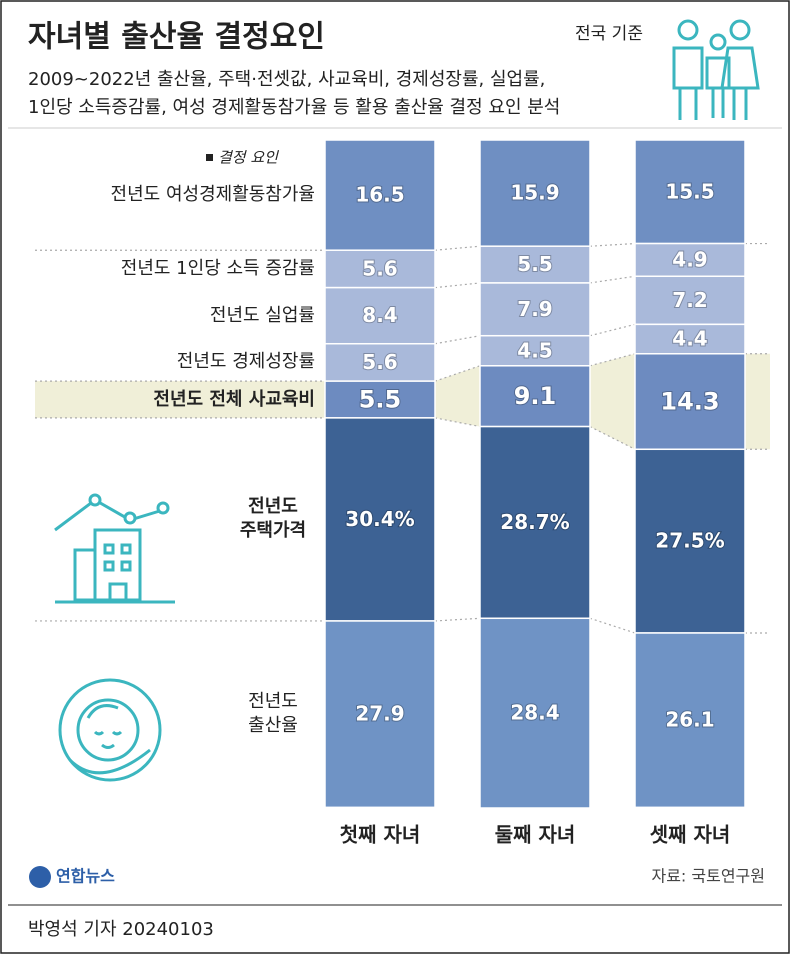 Image resolution: width=790 pixels, height=954 pixels. I want to click on value-label: 7.2, so click(689, 300).